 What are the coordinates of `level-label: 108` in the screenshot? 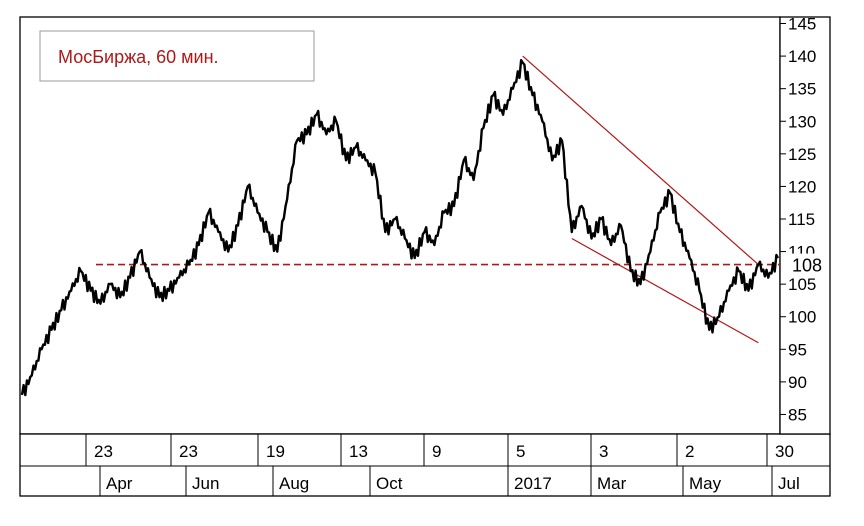 It's located at (807, 266).